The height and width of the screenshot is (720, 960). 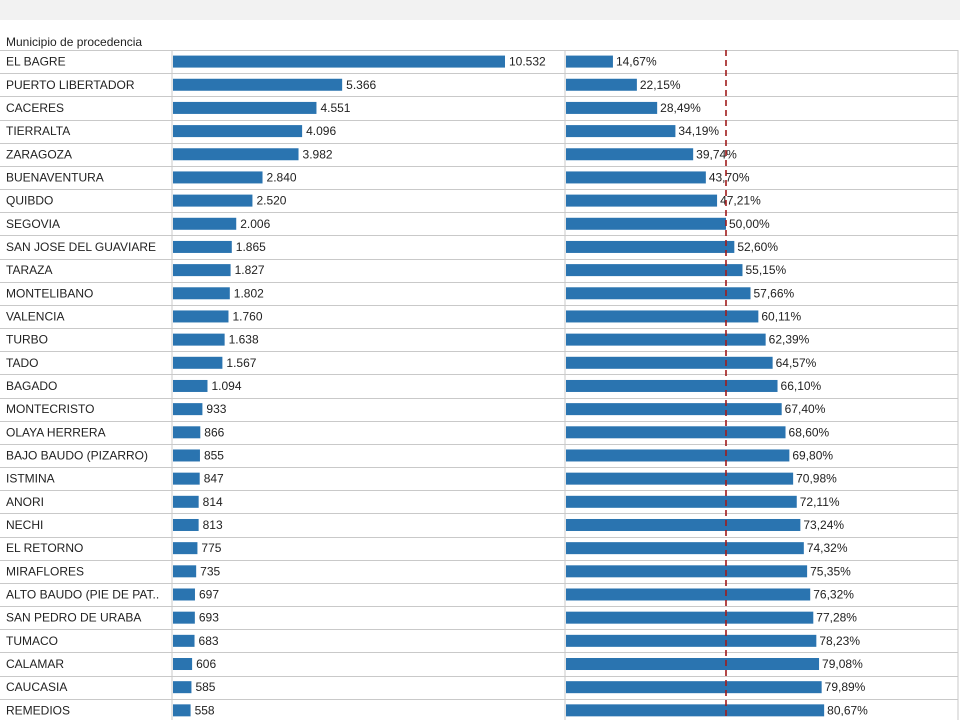 I want to click on top-band, so click(x=480, y=10).